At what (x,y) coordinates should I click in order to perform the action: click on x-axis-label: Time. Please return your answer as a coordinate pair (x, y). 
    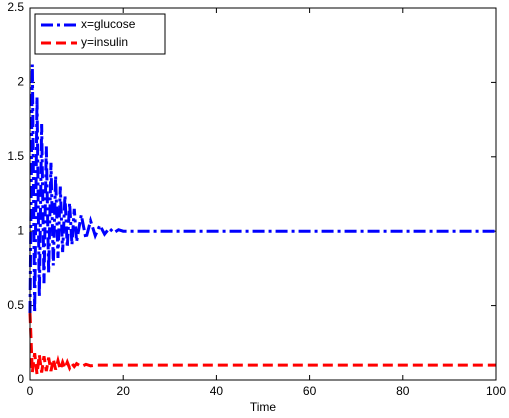
    Looking at the image, I should click on (263, 407).